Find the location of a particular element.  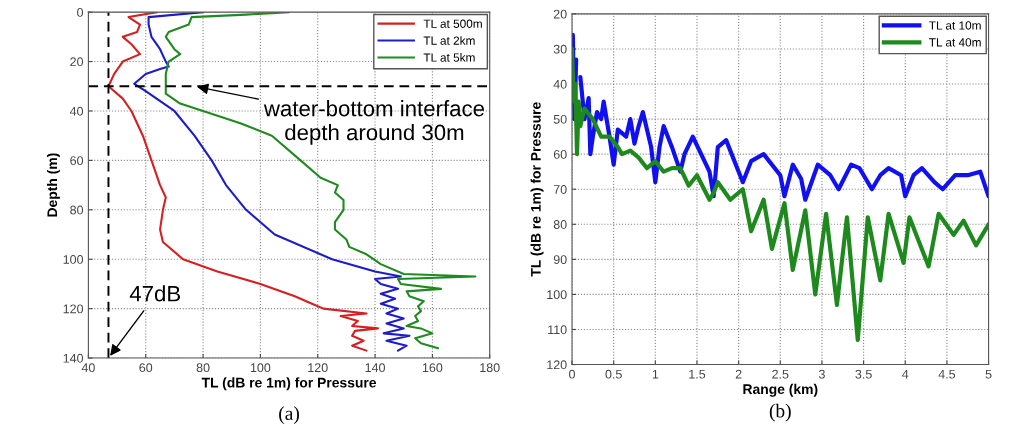

x-tick-label: 1 is located at coordinates (655, 374).